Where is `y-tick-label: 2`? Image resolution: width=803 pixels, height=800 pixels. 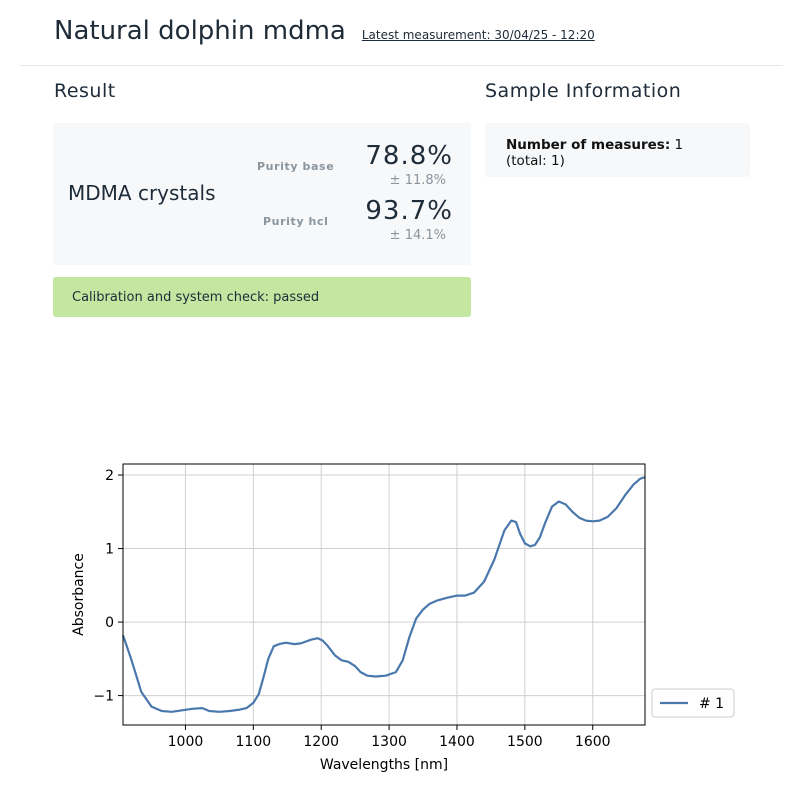 y-tick-label: 2 is located at coordinates (109, 476).